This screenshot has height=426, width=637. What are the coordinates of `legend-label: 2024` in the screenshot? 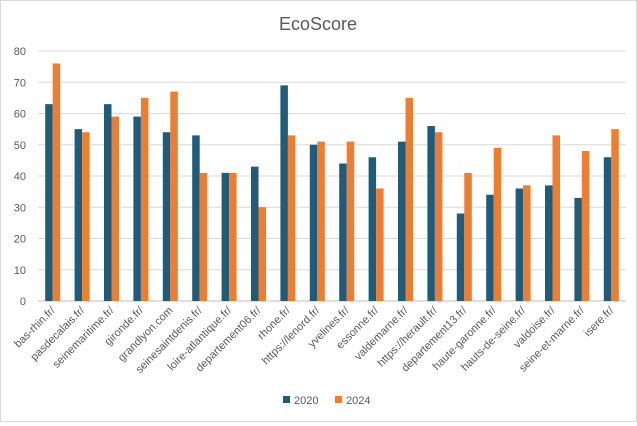 It's located at (358, 401).